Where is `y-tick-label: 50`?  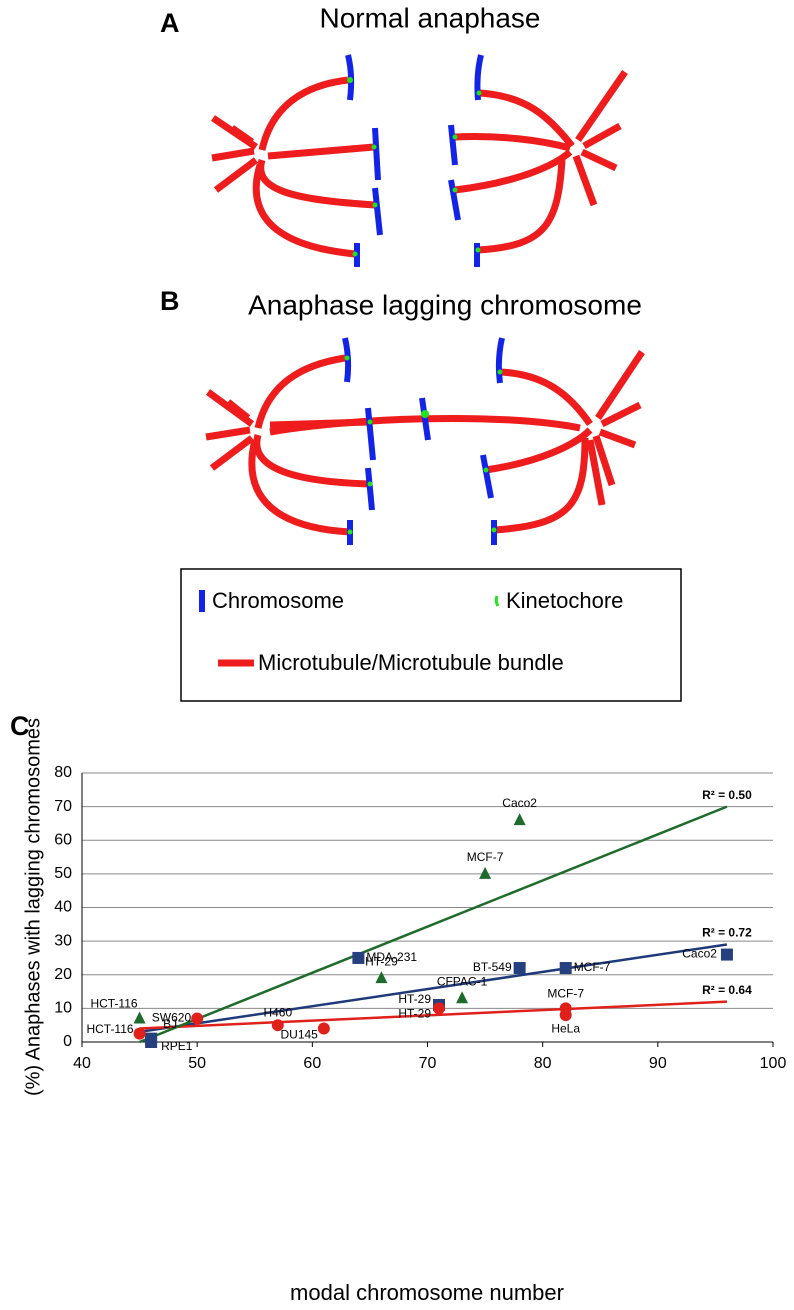 y-tick-label: 50 is located at coordinates (63, 873).